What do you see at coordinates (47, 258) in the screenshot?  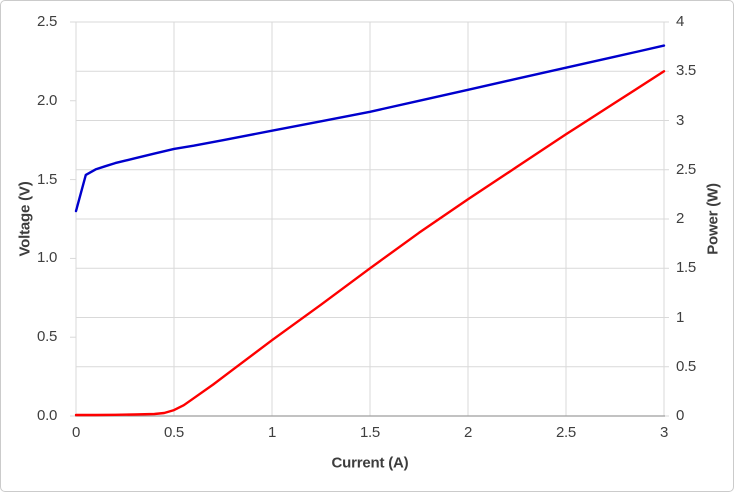 I see `left-axis-tick-label: 1.0` at bounding box center [47, 258].